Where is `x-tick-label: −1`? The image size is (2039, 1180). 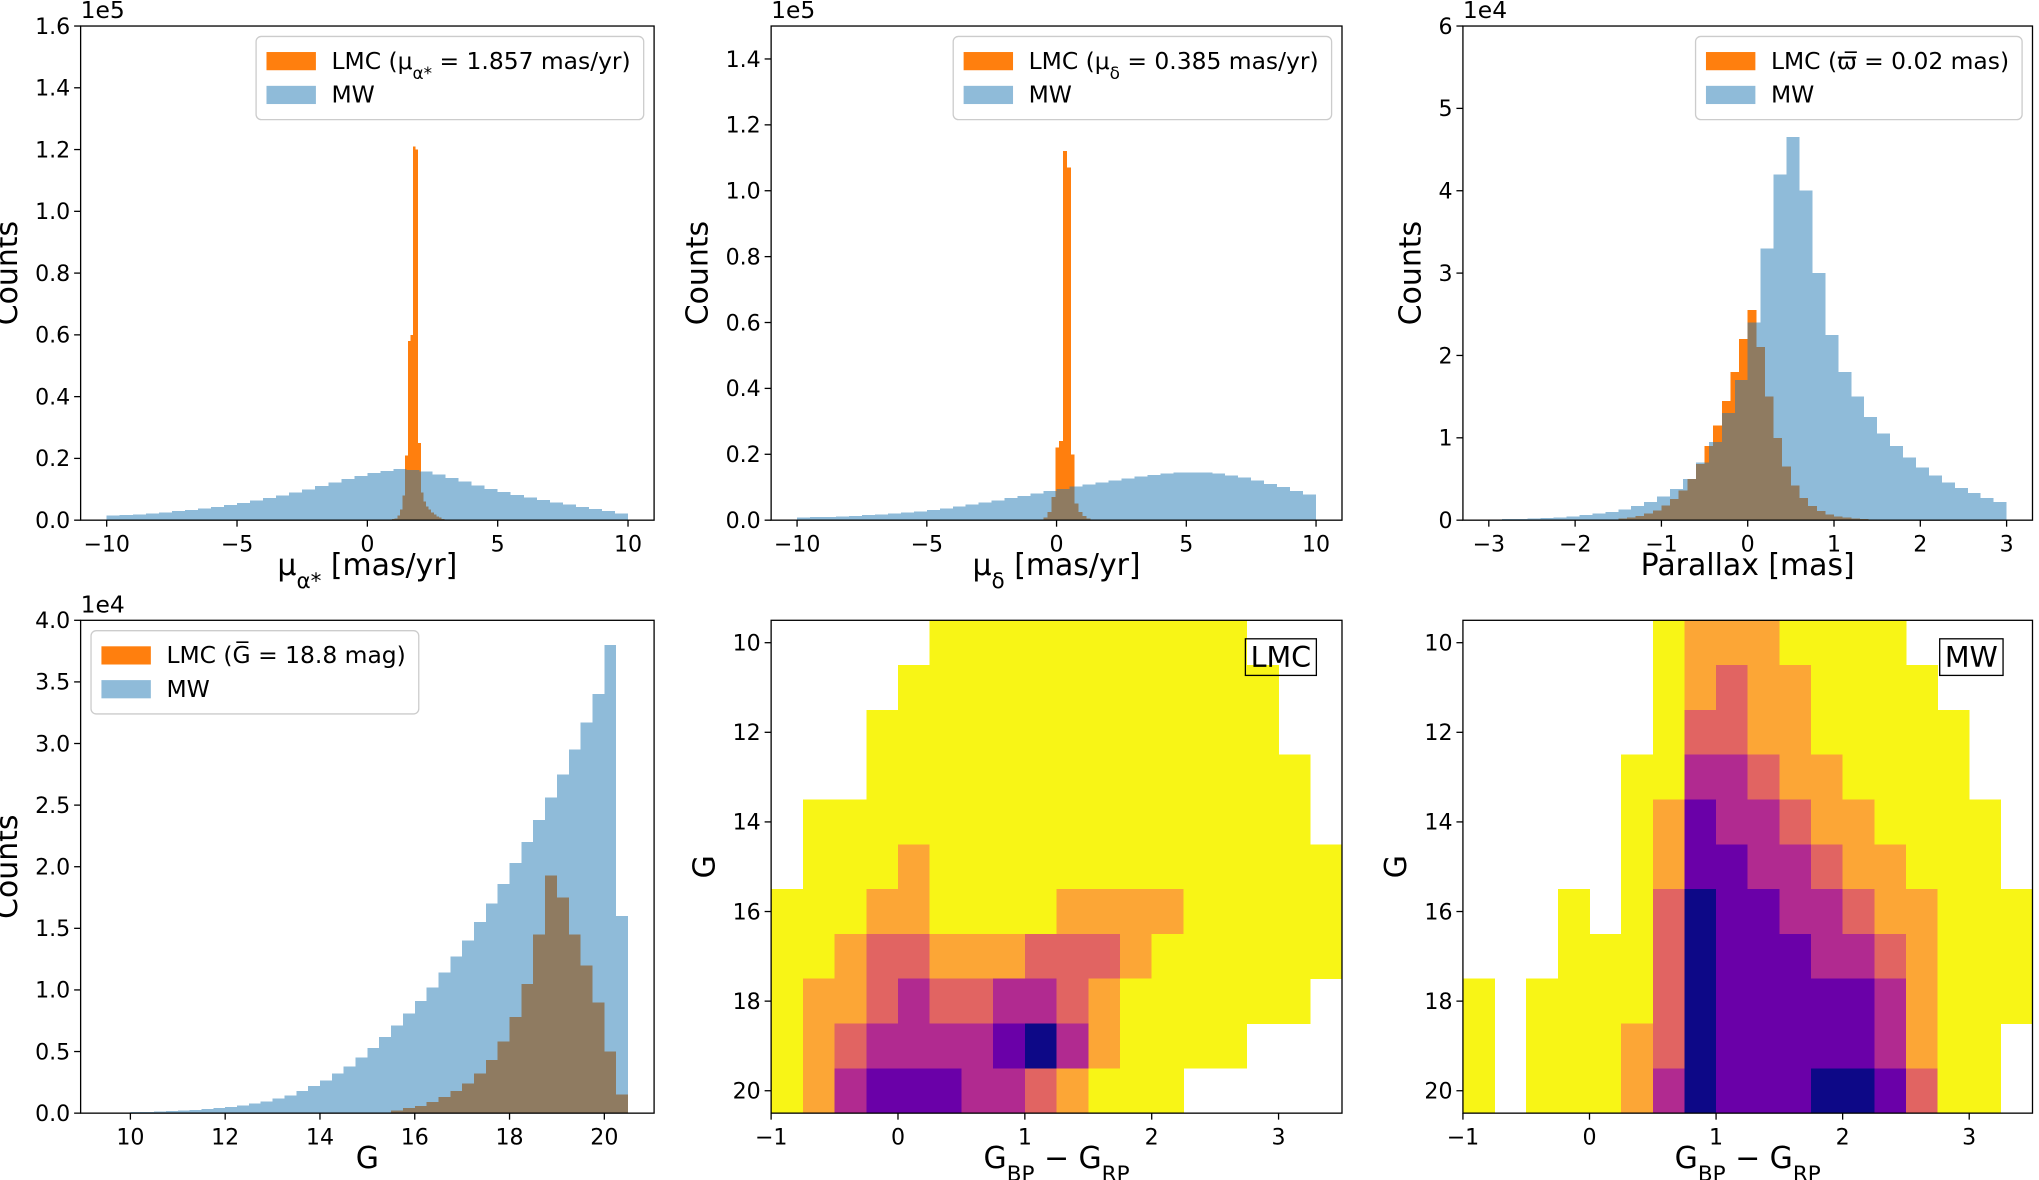
x-tick-label: −1 is located at coordinates (1661, 544).